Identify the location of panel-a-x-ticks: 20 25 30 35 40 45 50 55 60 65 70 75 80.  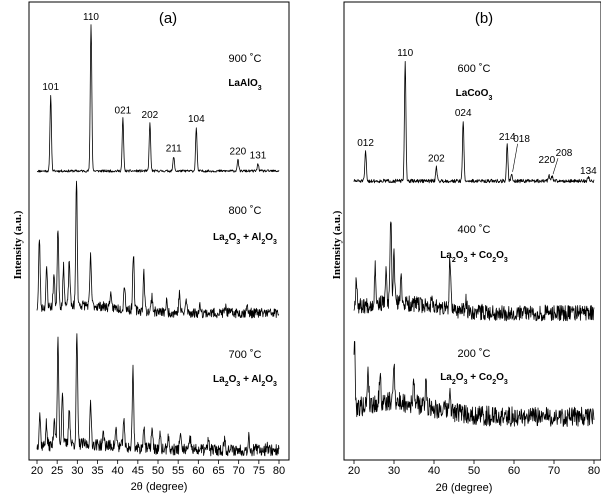
(158, 468).